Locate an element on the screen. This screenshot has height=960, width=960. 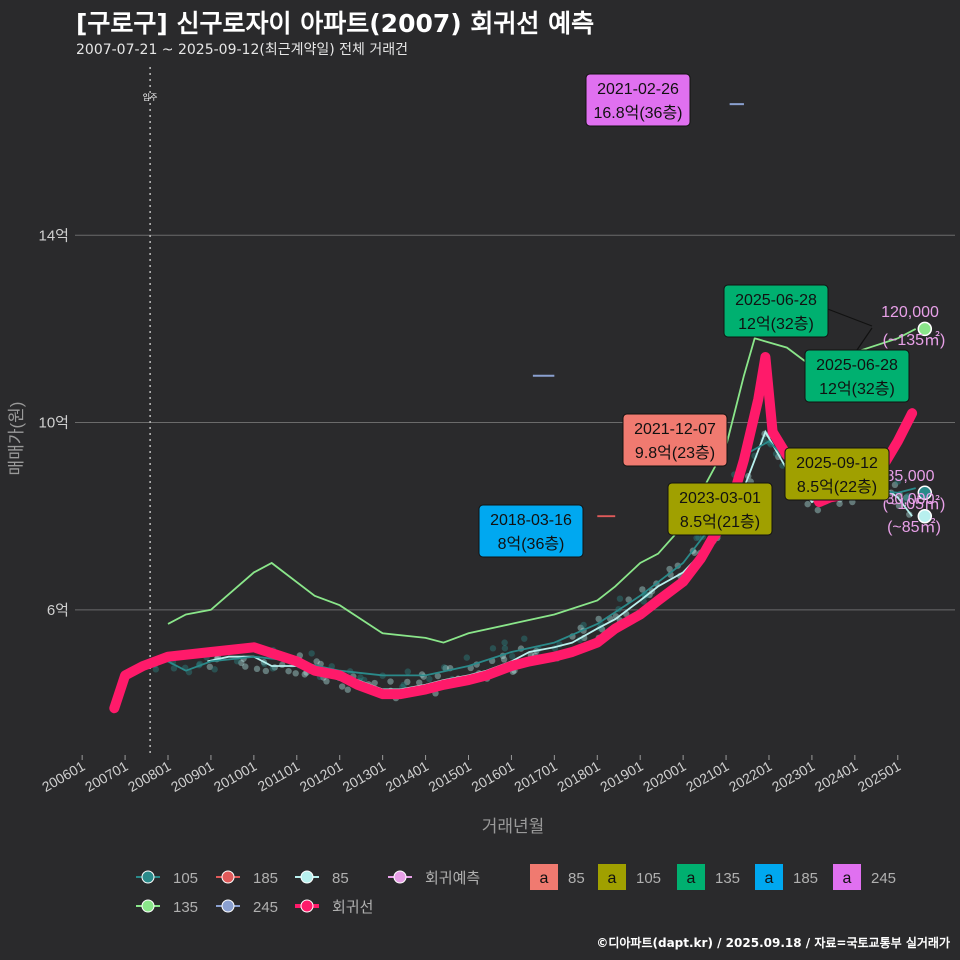
y-axis-label: 매매가(원) is located at coordinates (16, 439).